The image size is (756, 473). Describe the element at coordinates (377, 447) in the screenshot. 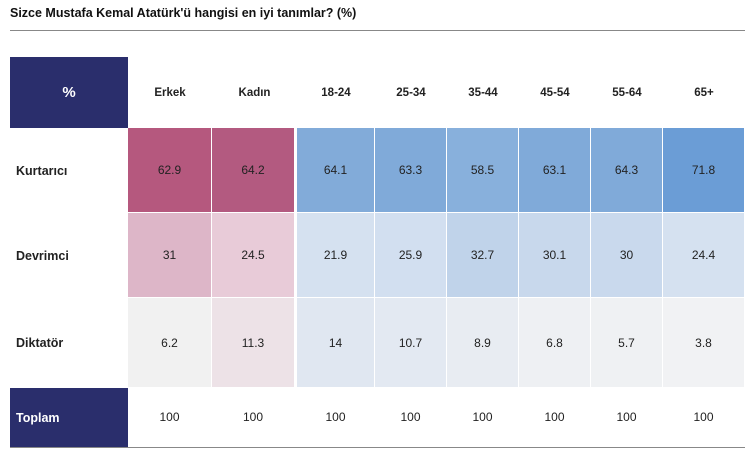

I see `bottom-rule` at that location.